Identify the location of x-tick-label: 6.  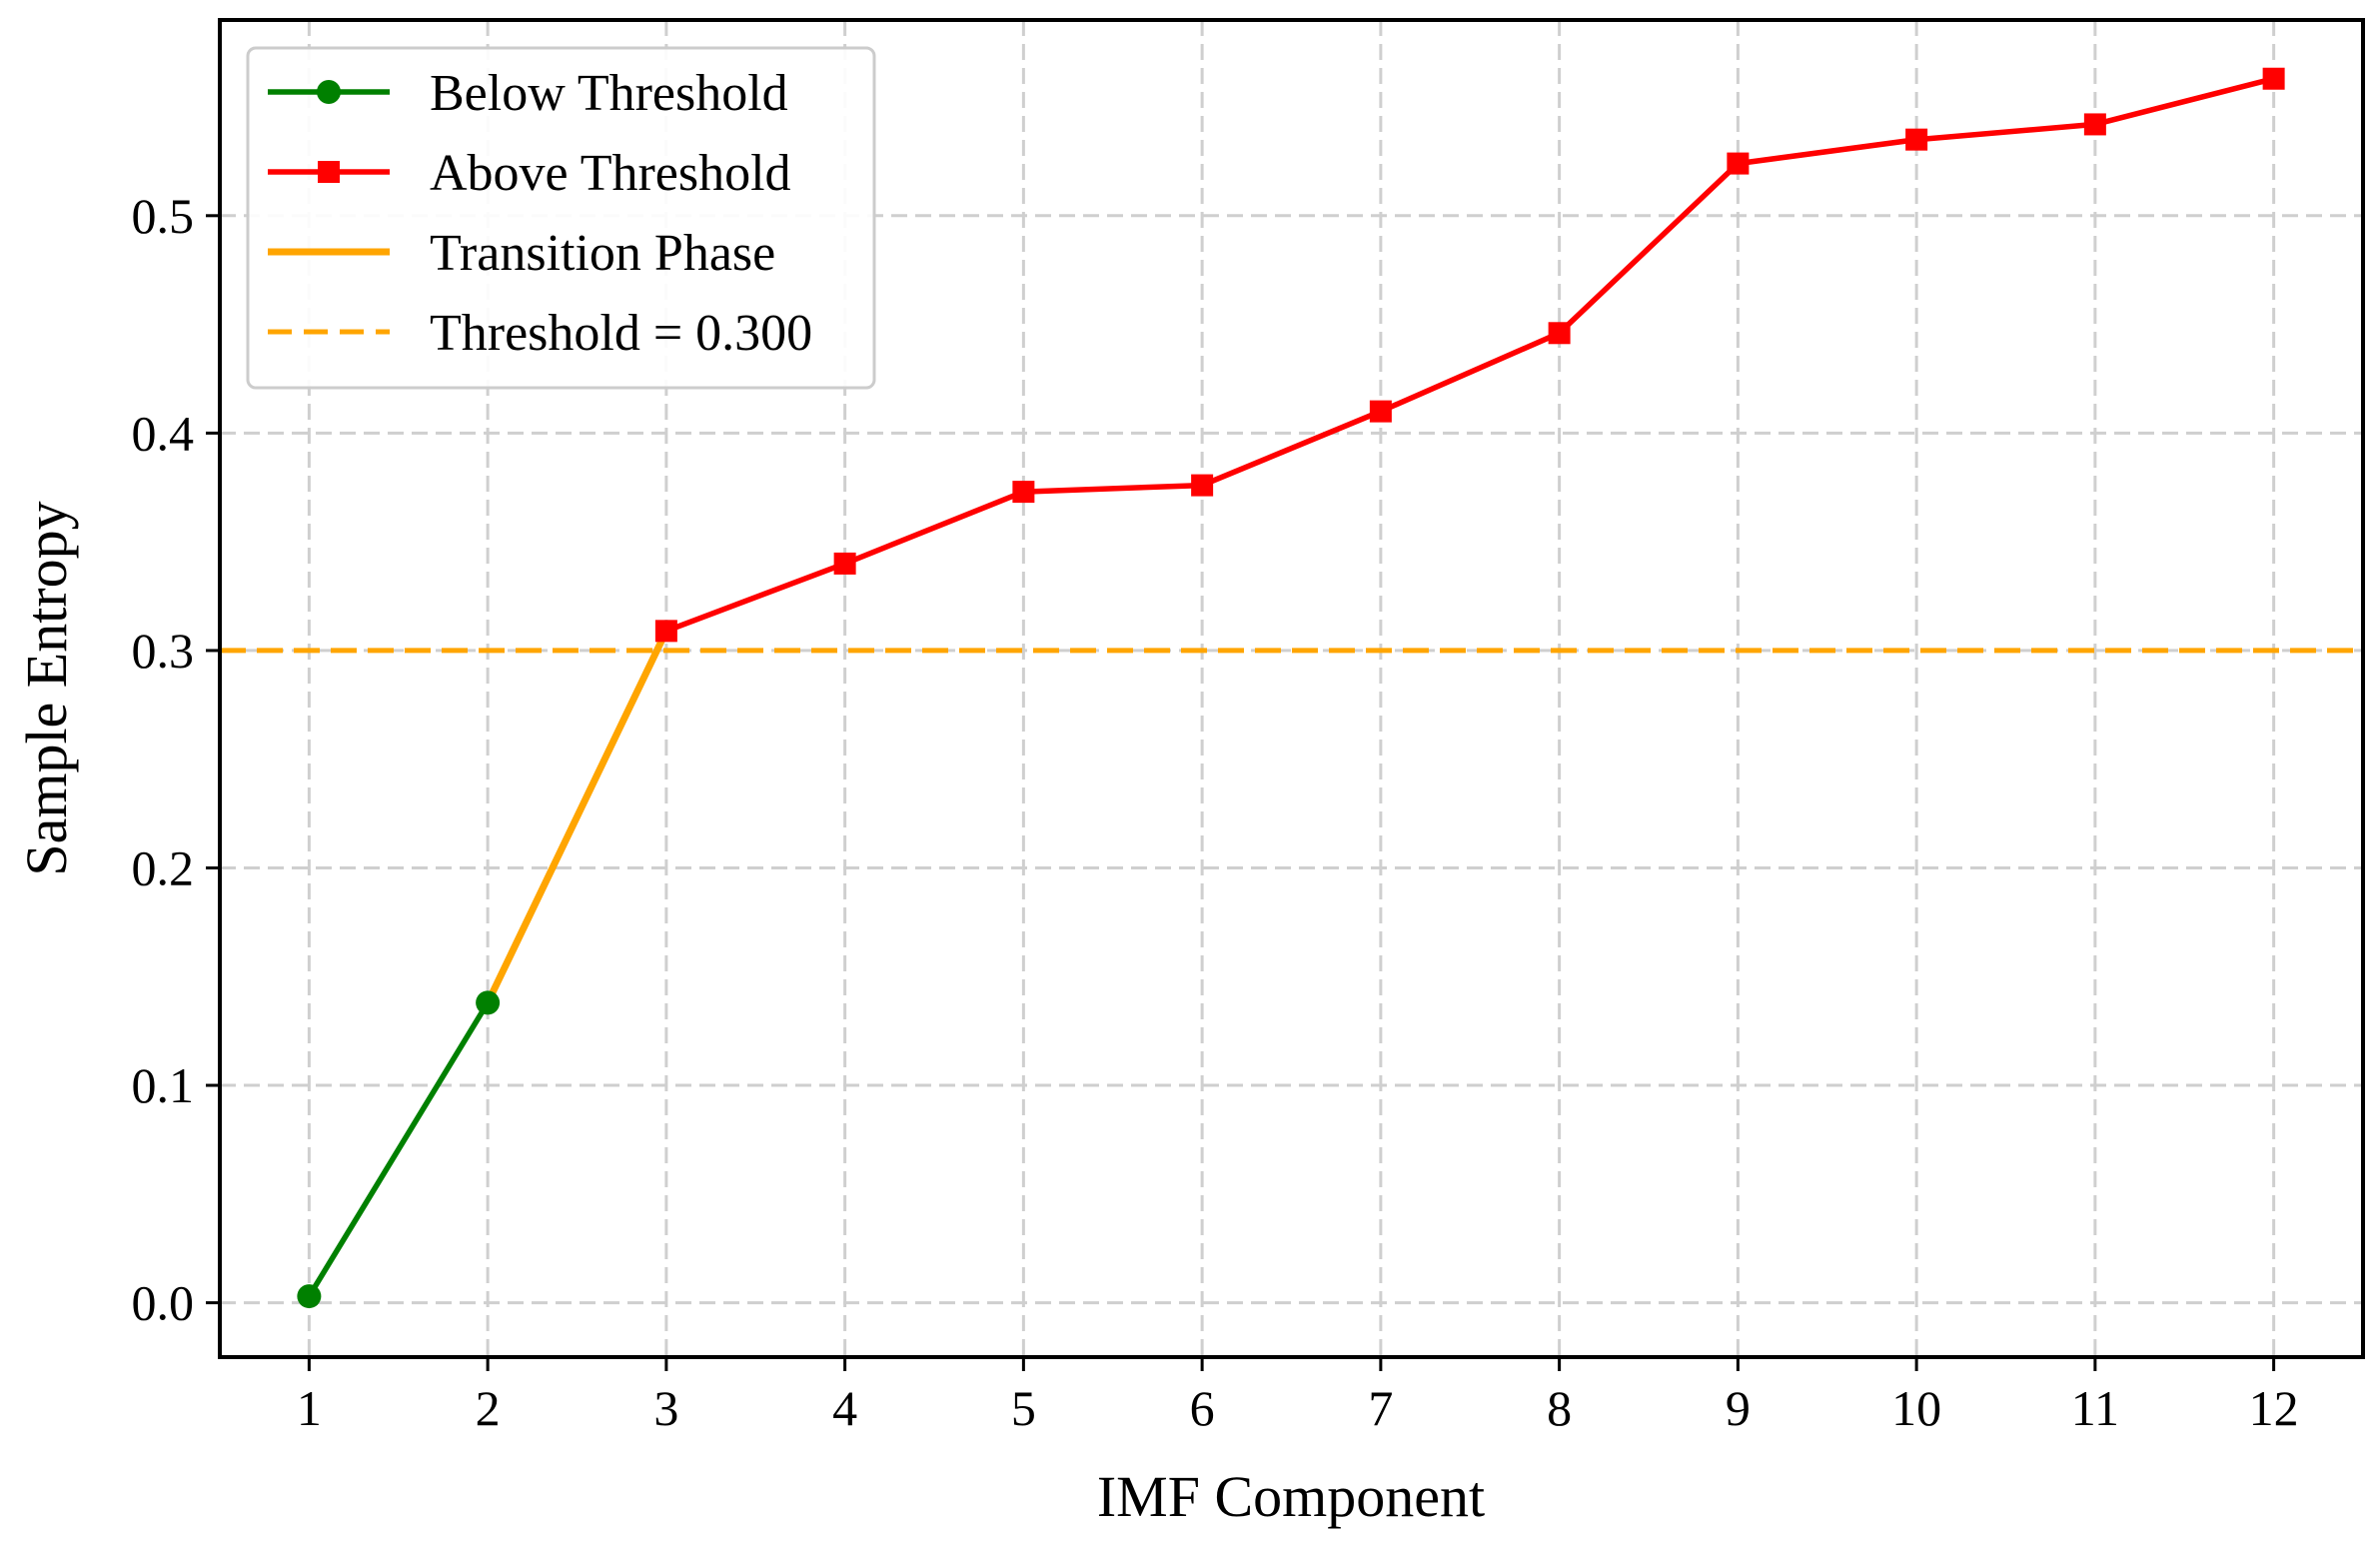
(1203, 1408).